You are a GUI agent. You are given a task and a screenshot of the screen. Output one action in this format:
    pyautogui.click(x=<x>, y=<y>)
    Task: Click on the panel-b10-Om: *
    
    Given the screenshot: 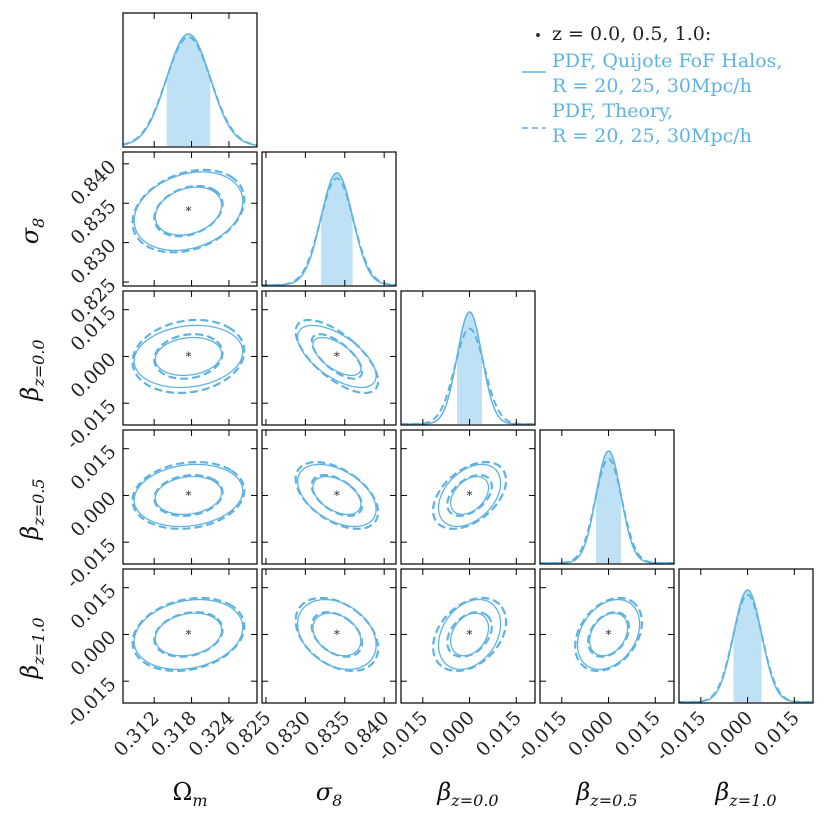 What is the action you would take?
    pyautogui.click(x=190, y=636)
    